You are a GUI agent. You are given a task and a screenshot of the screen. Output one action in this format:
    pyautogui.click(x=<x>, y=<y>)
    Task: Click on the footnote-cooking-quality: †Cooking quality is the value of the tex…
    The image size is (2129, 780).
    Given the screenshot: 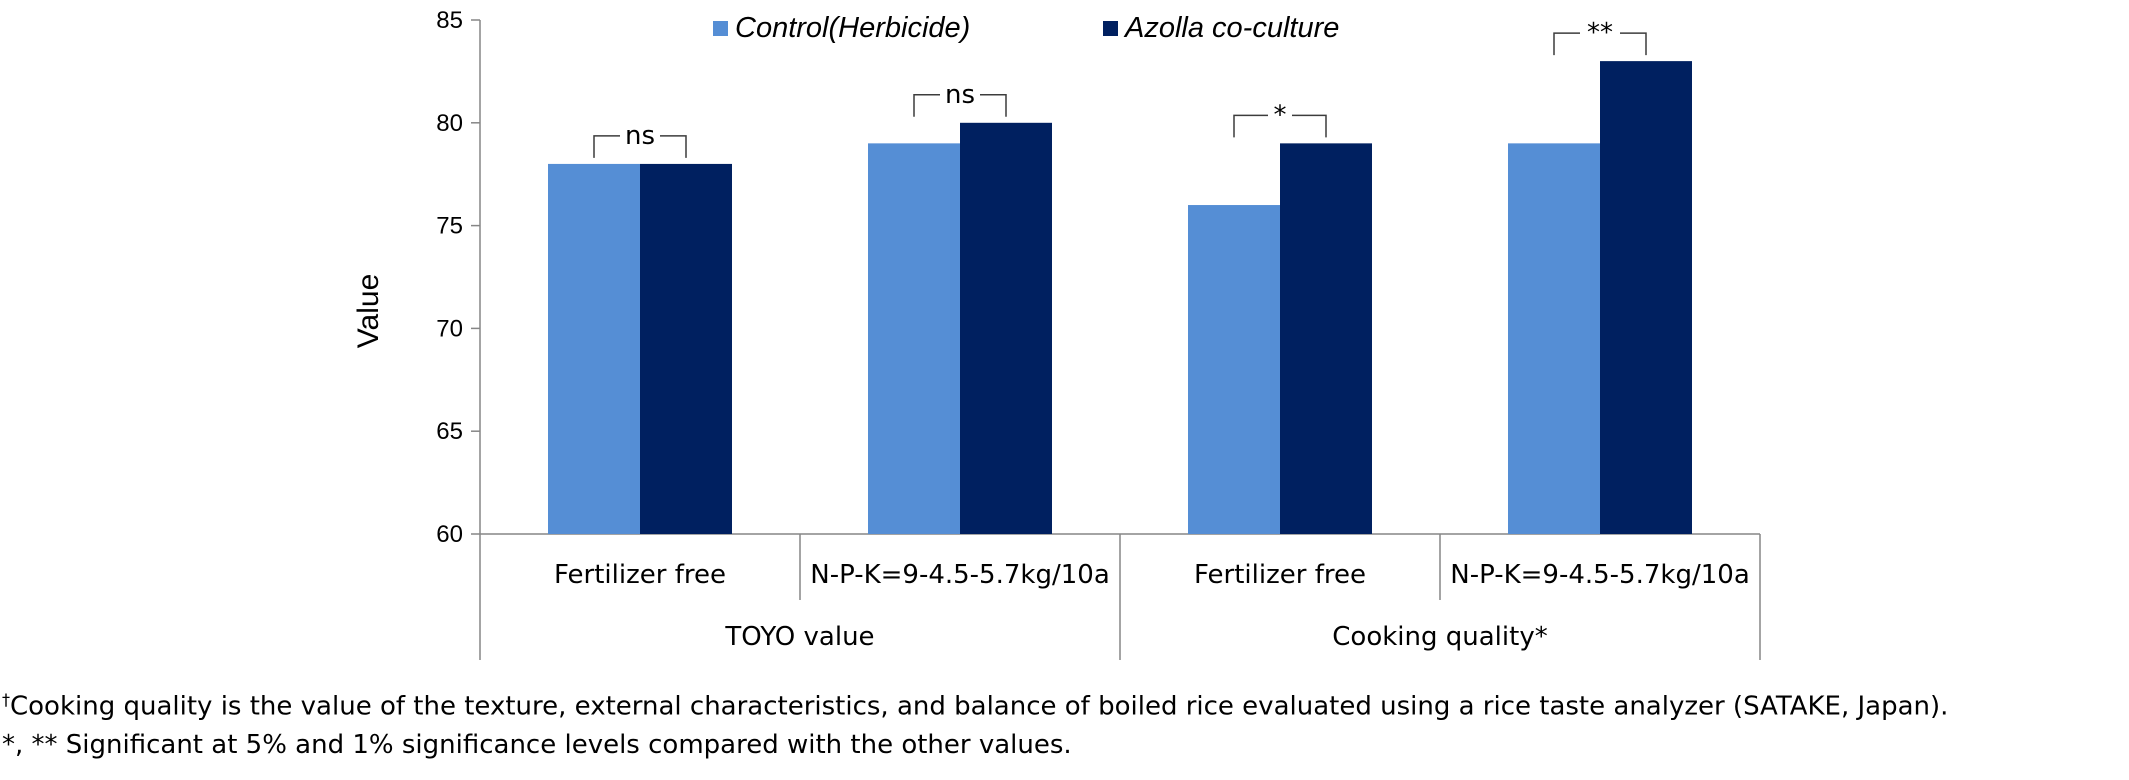 What is the action you would take?
    pyautogui.click(x=1064, y=706)
    